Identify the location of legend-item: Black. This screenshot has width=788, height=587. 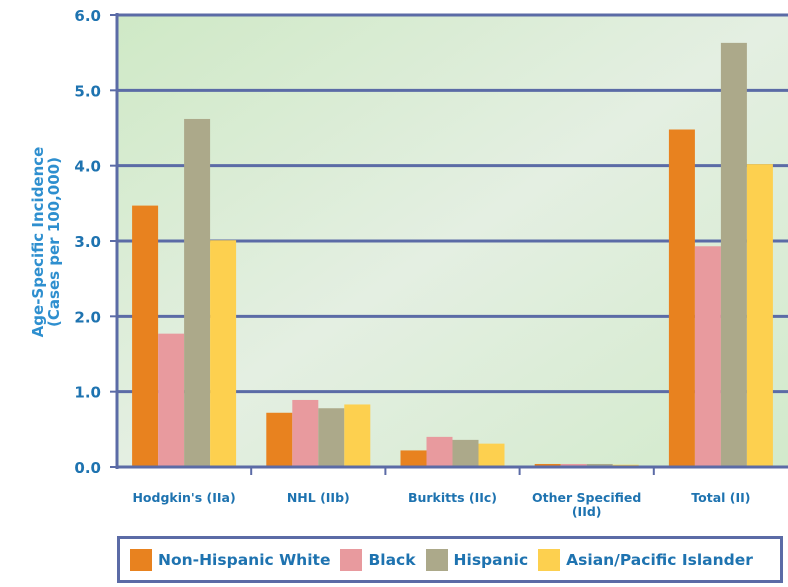
(378, 559).